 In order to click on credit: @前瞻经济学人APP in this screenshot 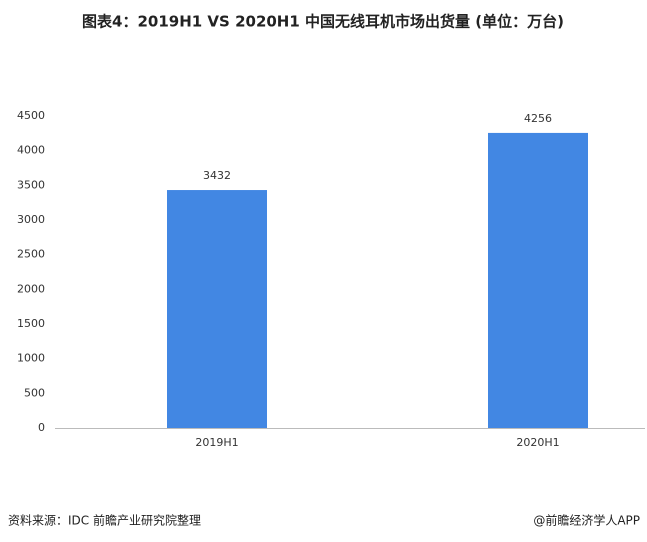, I will do `click(586, 520)`.